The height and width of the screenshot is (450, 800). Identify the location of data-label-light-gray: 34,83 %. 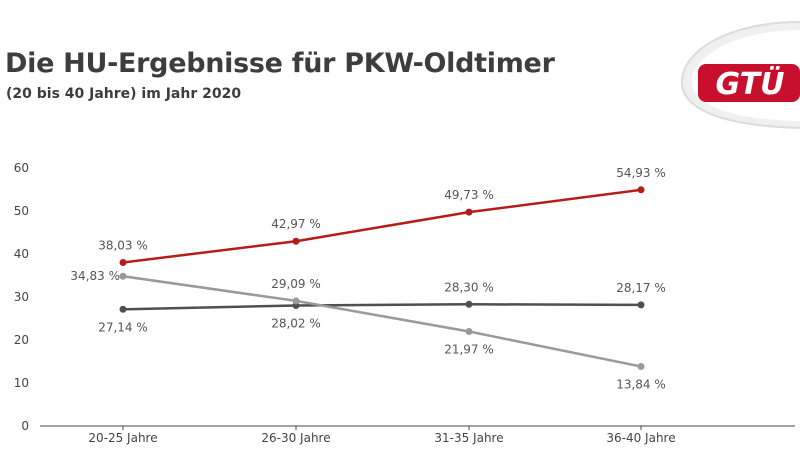
(95, 276).